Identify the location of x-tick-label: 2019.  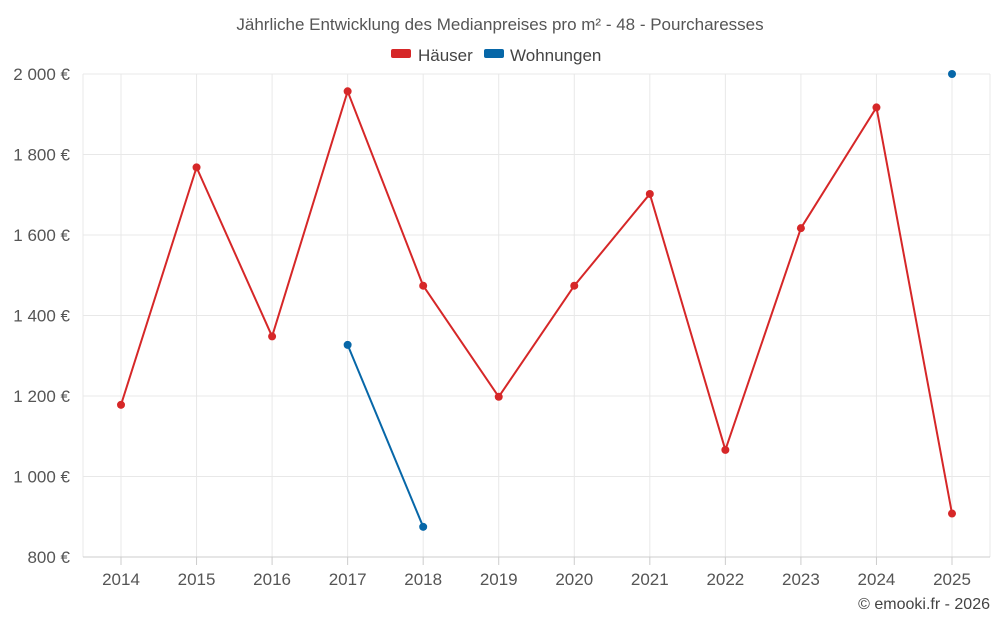
(499, 579).